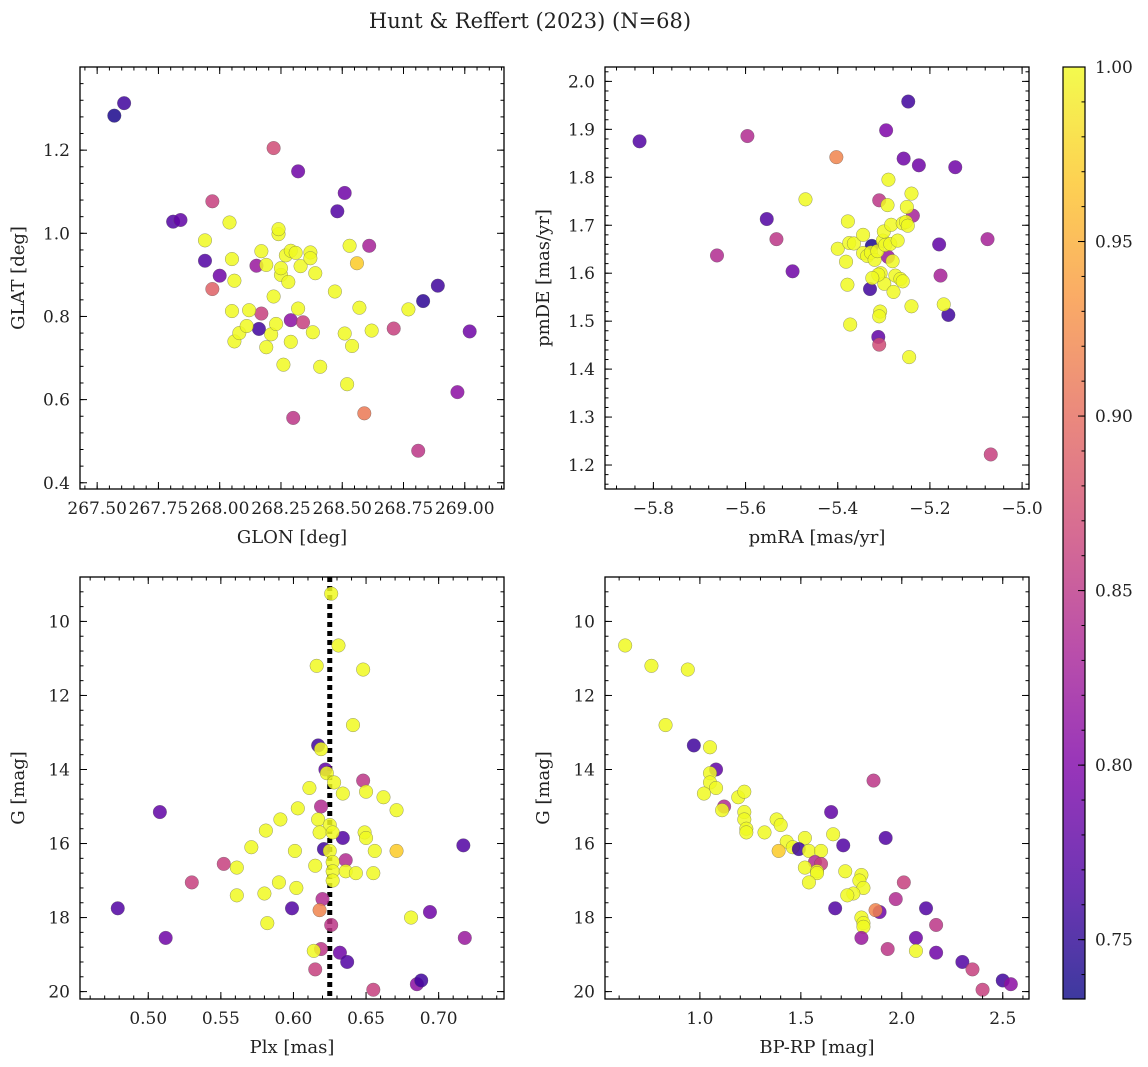 The height and width of the screenshot is (1067, 1148). Describe the element at coordinates (59, 845) in the screenshot. I see `y-tick-label: 16` at that location.